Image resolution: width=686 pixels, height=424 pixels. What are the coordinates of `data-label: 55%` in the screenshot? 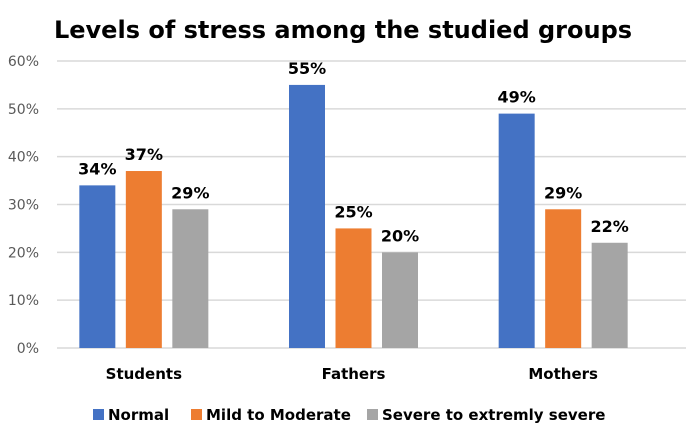 It's located at (307, 68).